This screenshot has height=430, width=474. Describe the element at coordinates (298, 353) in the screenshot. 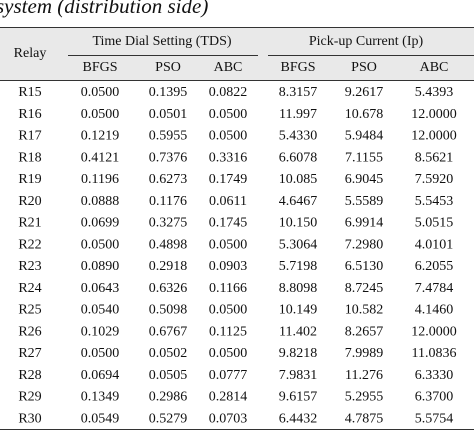

I see `value-cell: 9.8218` at that location.